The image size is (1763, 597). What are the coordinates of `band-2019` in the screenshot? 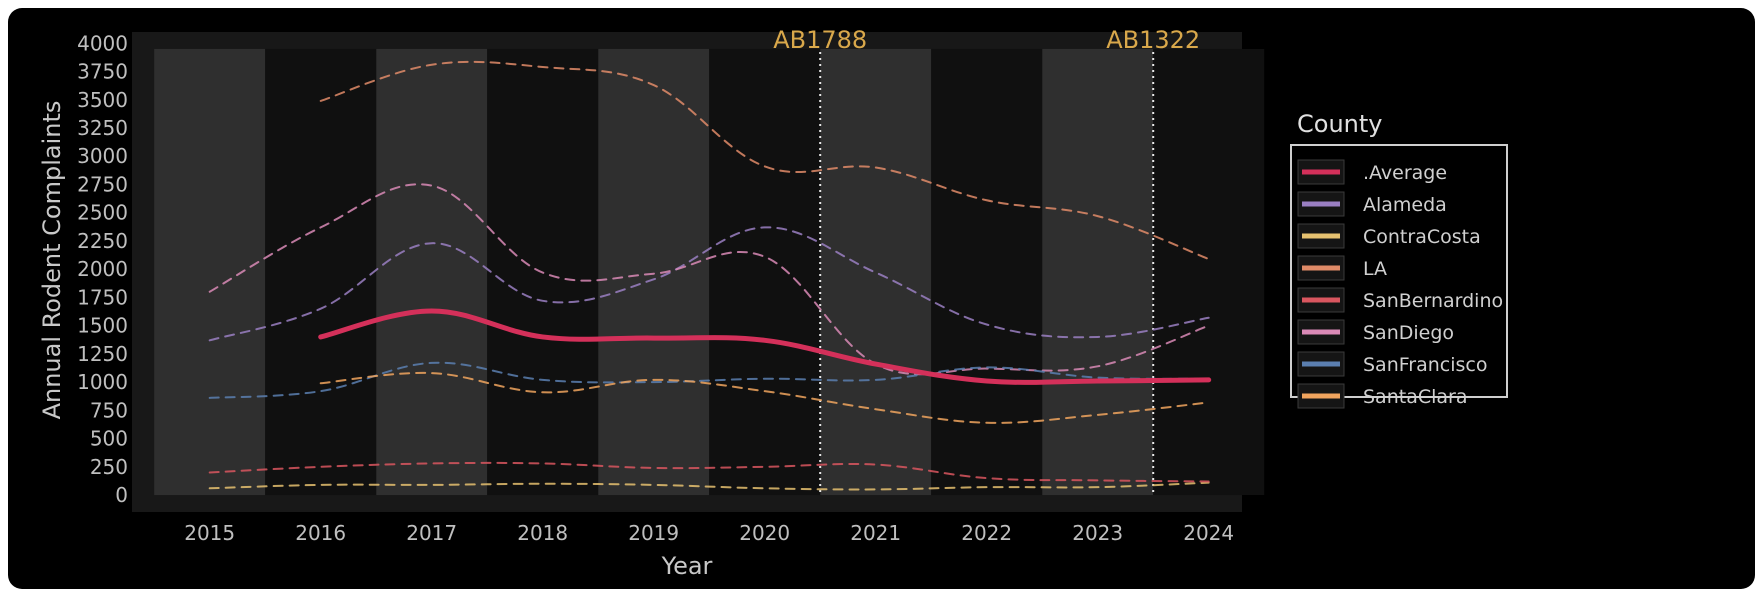 It's located at (654, 272).